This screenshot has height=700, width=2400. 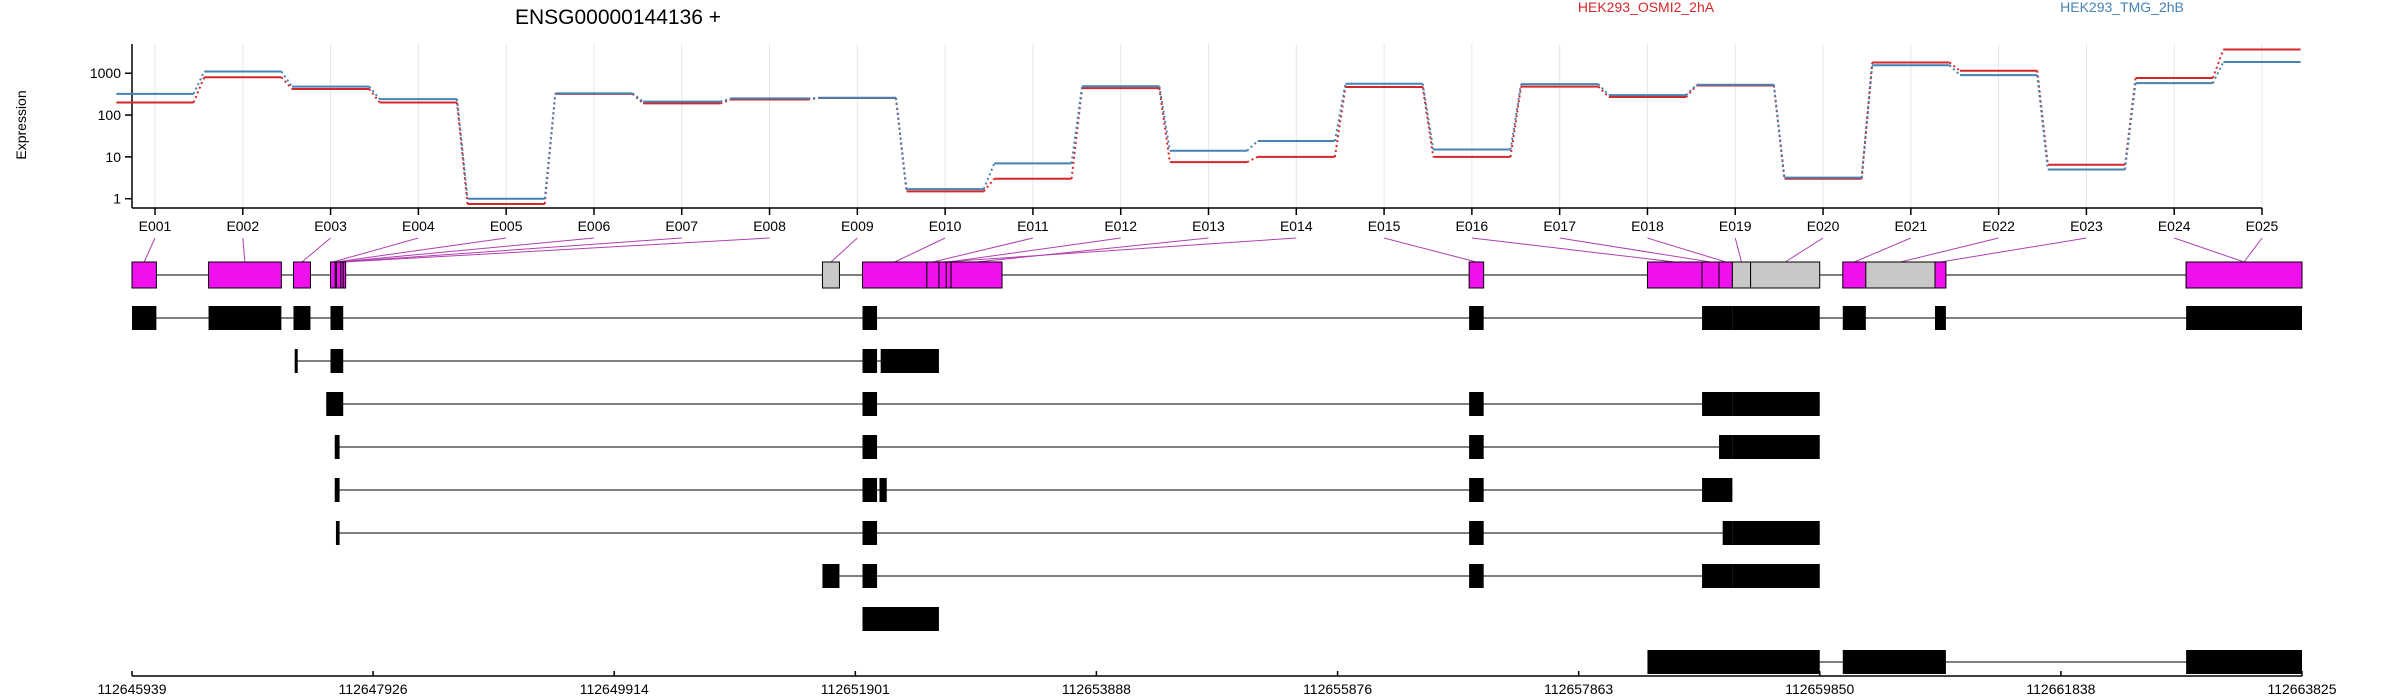 I want to click on exon-bin-e002, so click(x=245, y=275).